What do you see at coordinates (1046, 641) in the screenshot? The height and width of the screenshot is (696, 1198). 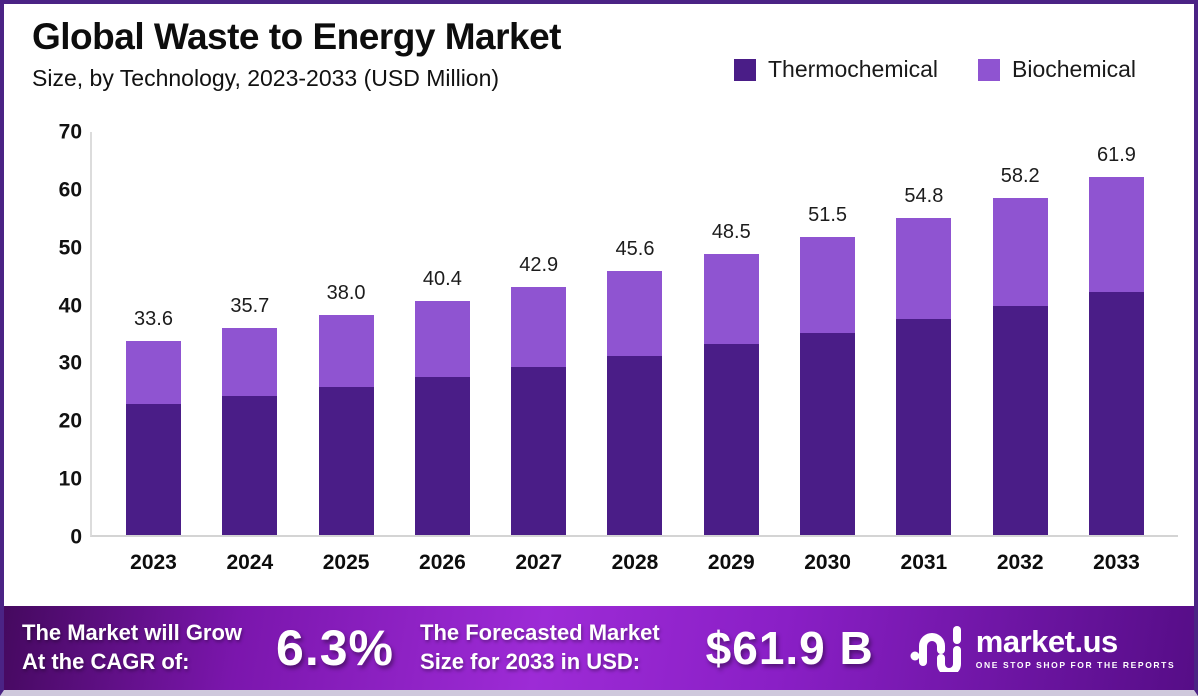 I see `marketus-logo-text: market.us` at bounding box center [1046, 641].